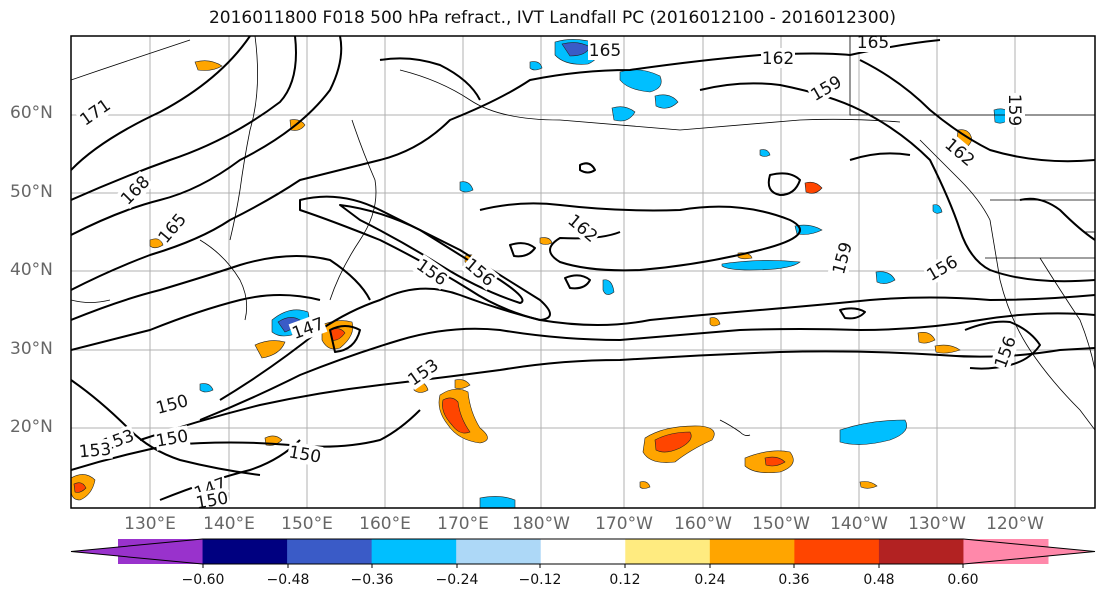  Describe the element at coordinates (963, 580) in the screenshot. I see `colorbar-tick-label: 0.60` at that location.